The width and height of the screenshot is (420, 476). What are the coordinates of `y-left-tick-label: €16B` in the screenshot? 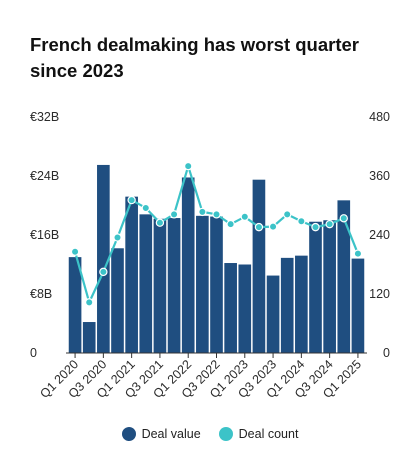 It's located at (44, 235).